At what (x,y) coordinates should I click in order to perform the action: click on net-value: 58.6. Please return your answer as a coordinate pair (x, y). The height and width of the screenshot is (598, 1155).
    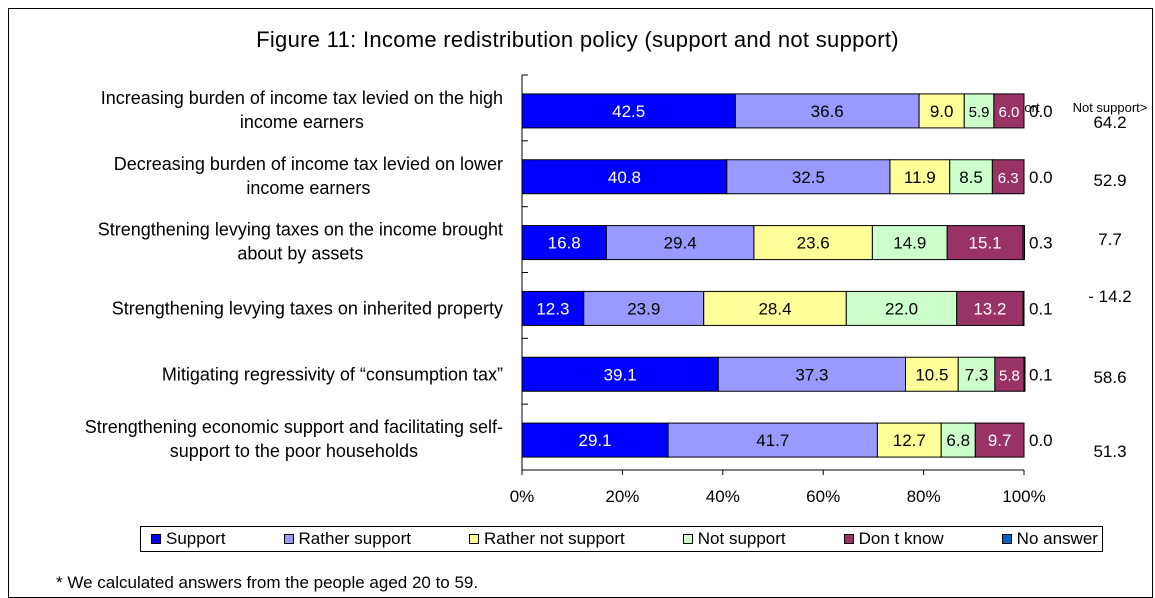
    Looking at the image, I should click on (1109, 377).